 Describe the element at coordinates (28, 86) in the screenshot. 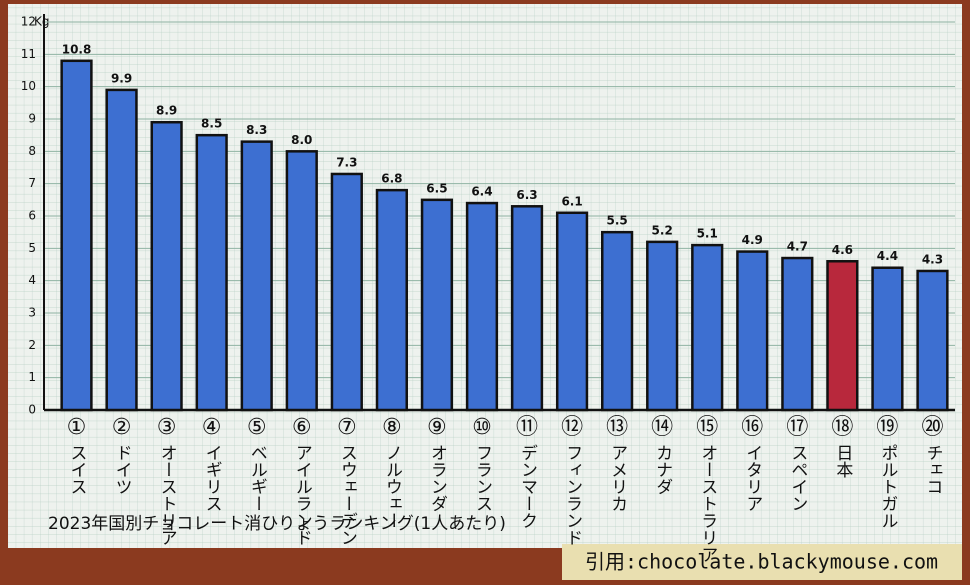

I see `y-tick-label: 10` at that location.